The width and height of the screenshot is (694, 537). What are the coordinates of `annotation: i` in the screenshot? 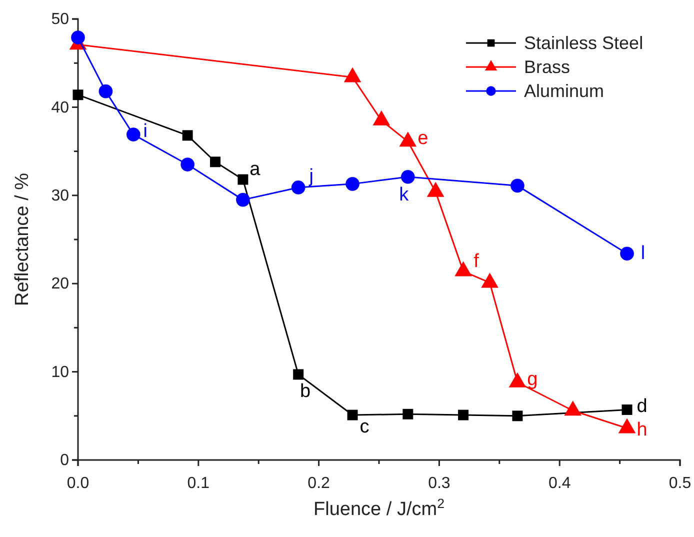 It's located at (145, 131).